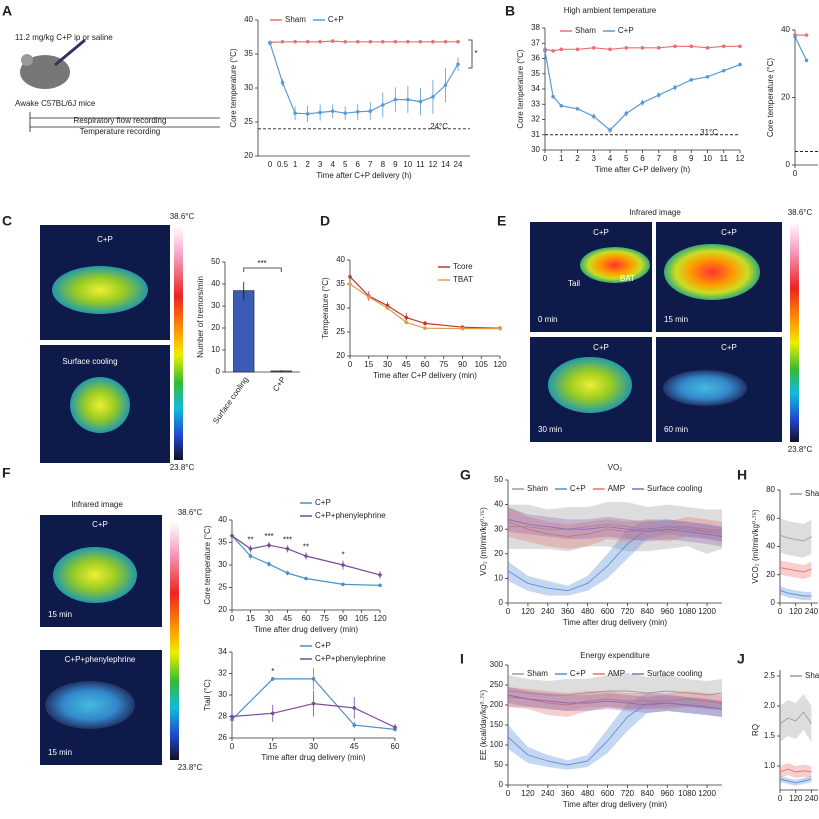 The image size is (819, 819). I want to click on y-tick-label: 25, so click(340, 331).